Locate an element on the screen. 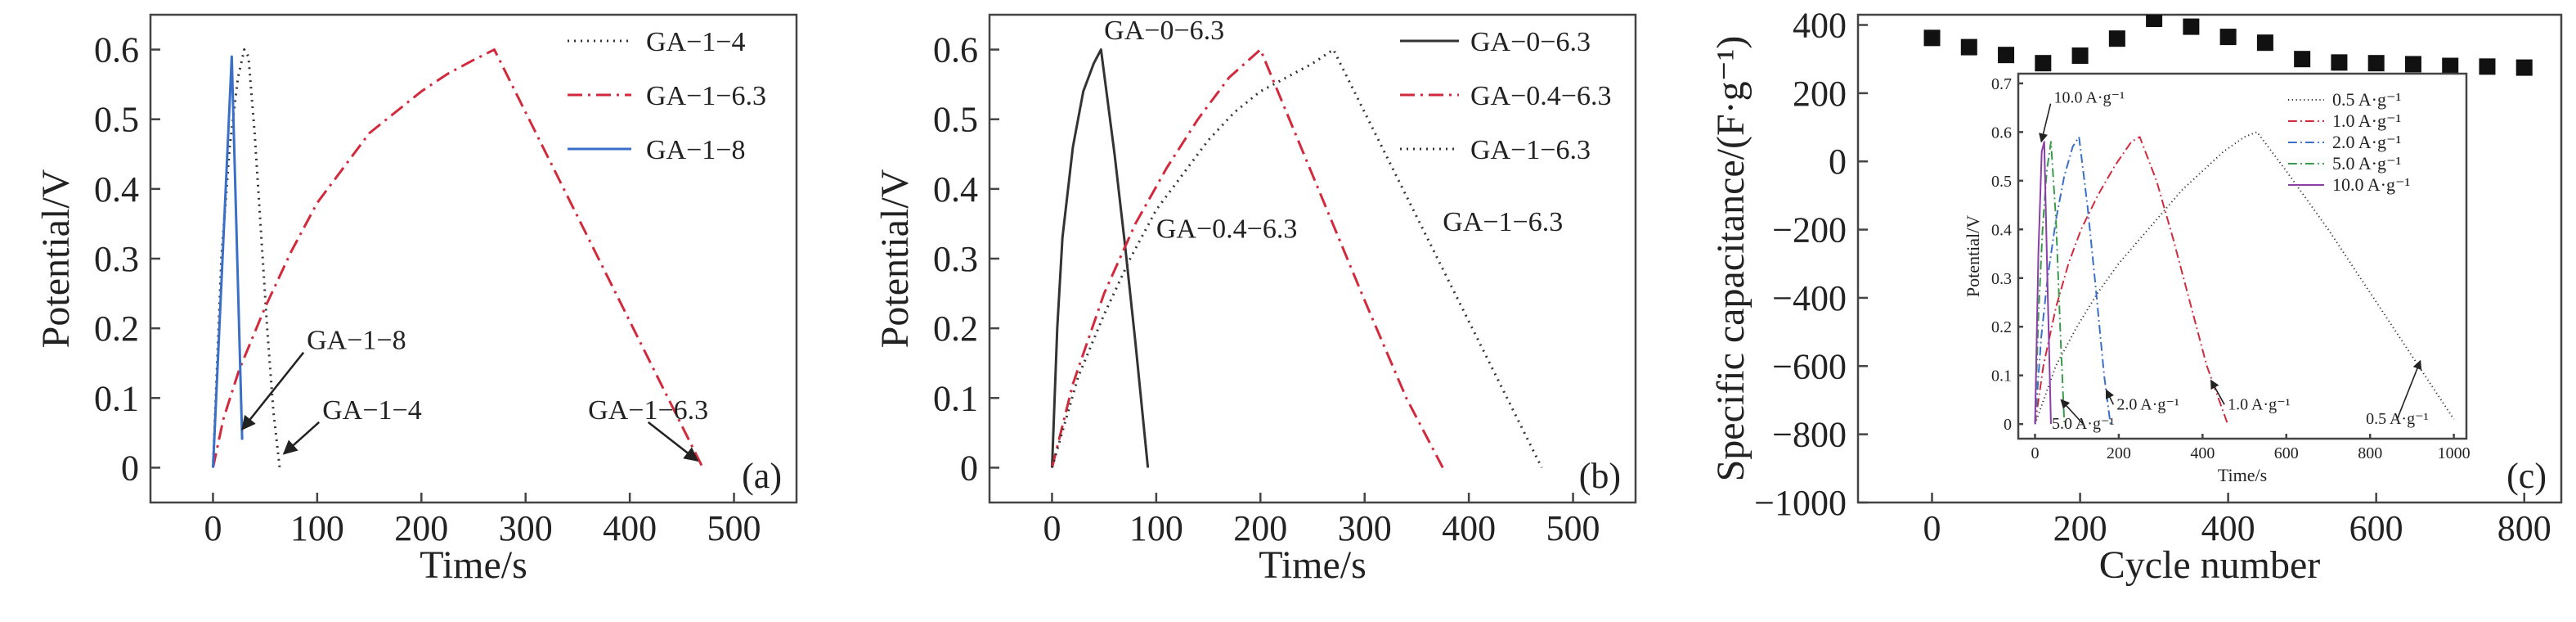 This screenshot has height=622, width=2576. y-tick-label: 400 is located at coordinates (1820, 26).